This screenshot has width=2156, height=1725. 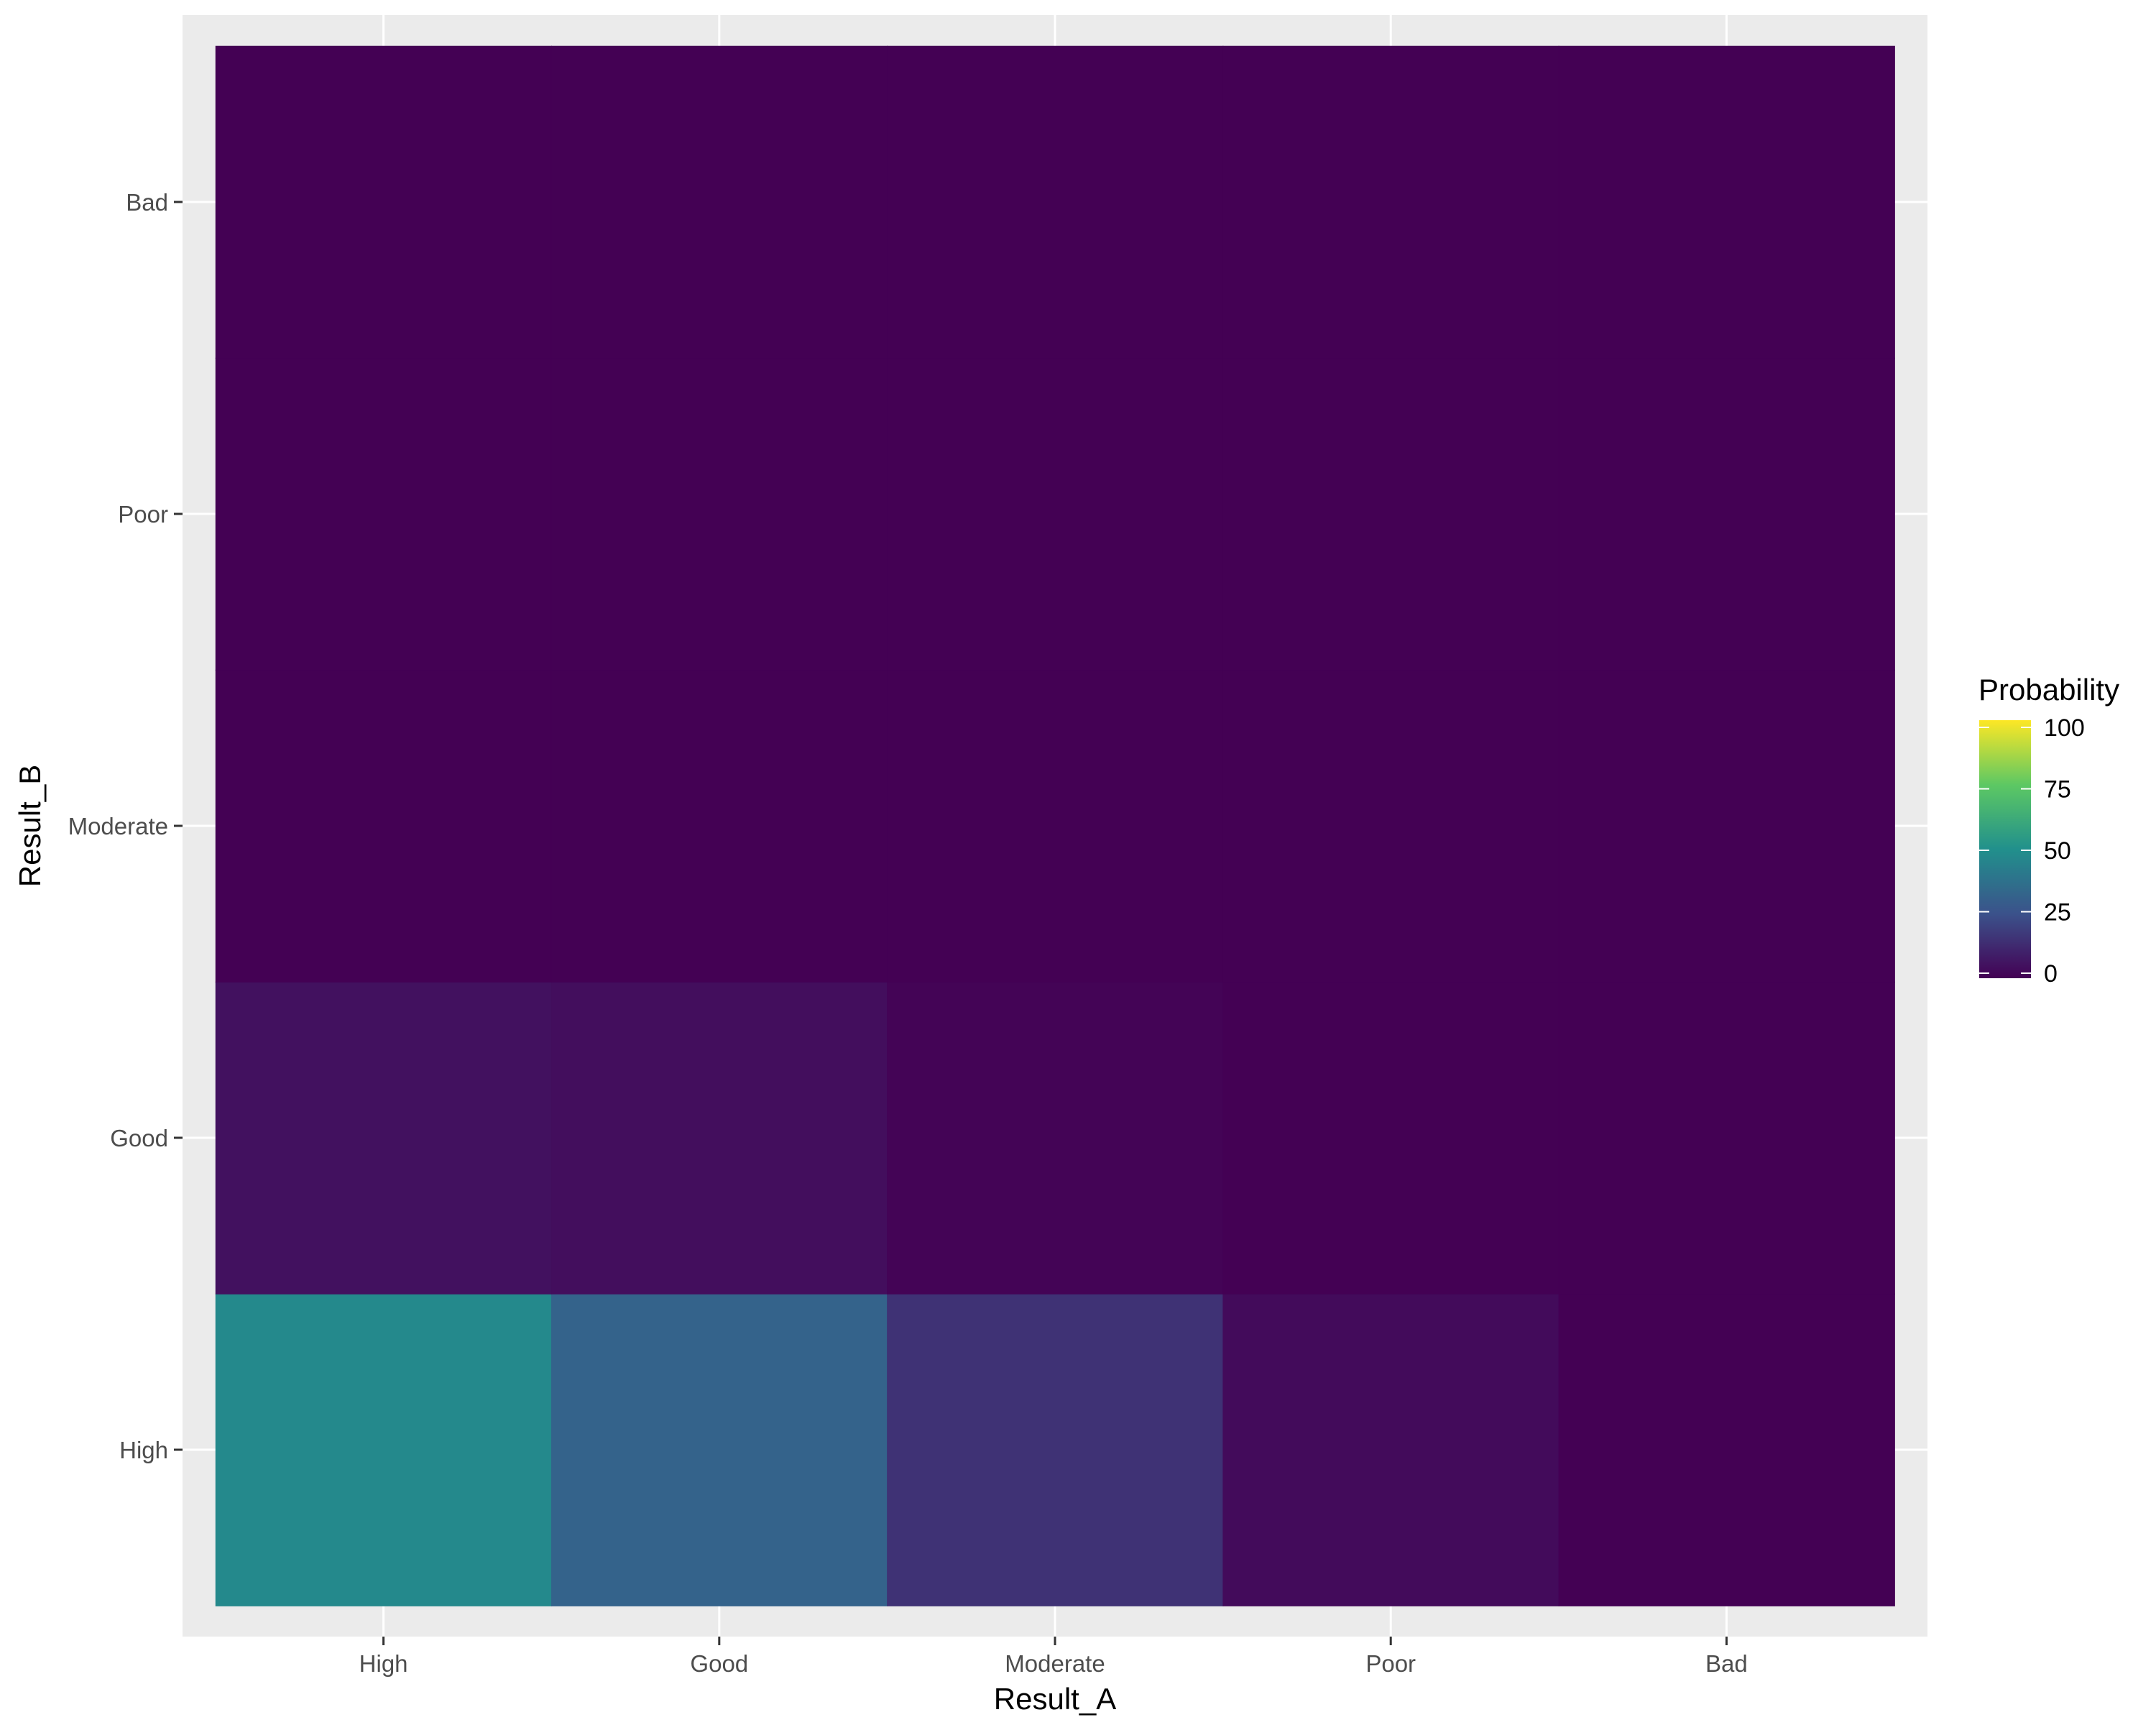 I want to click on y-tick-label: Poor, so click(x=143, y=514).